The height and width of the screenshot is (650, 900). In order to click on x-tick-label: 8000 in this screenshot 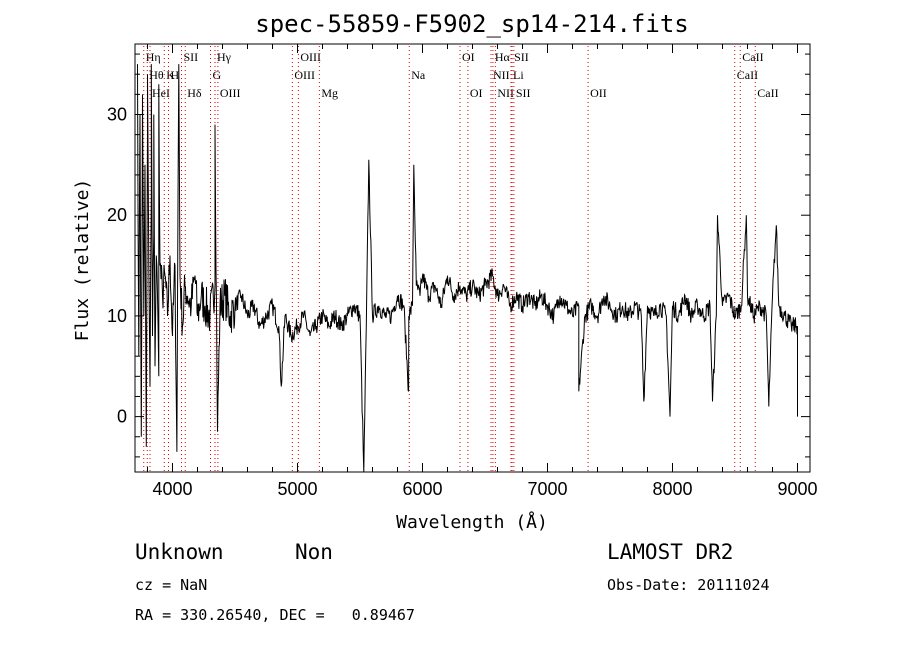, I will do `click(672, 489)`.